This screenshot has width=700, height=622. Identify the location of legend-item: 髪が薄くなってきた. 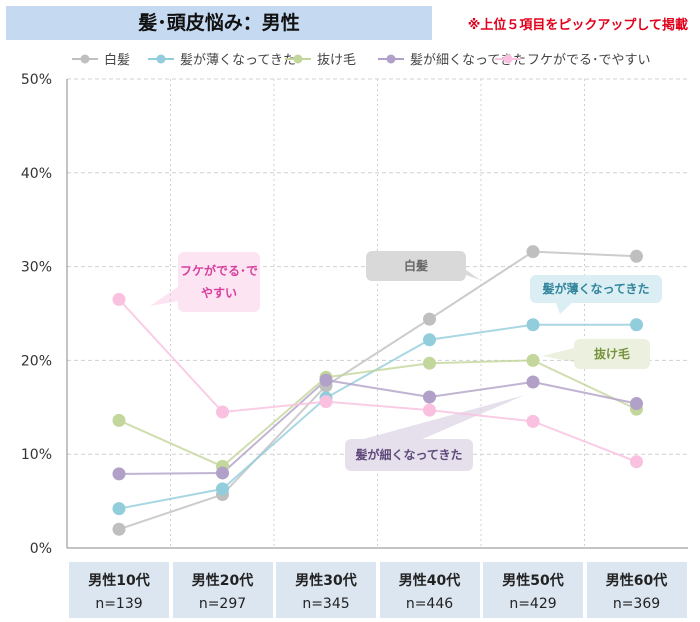
(222, 60).